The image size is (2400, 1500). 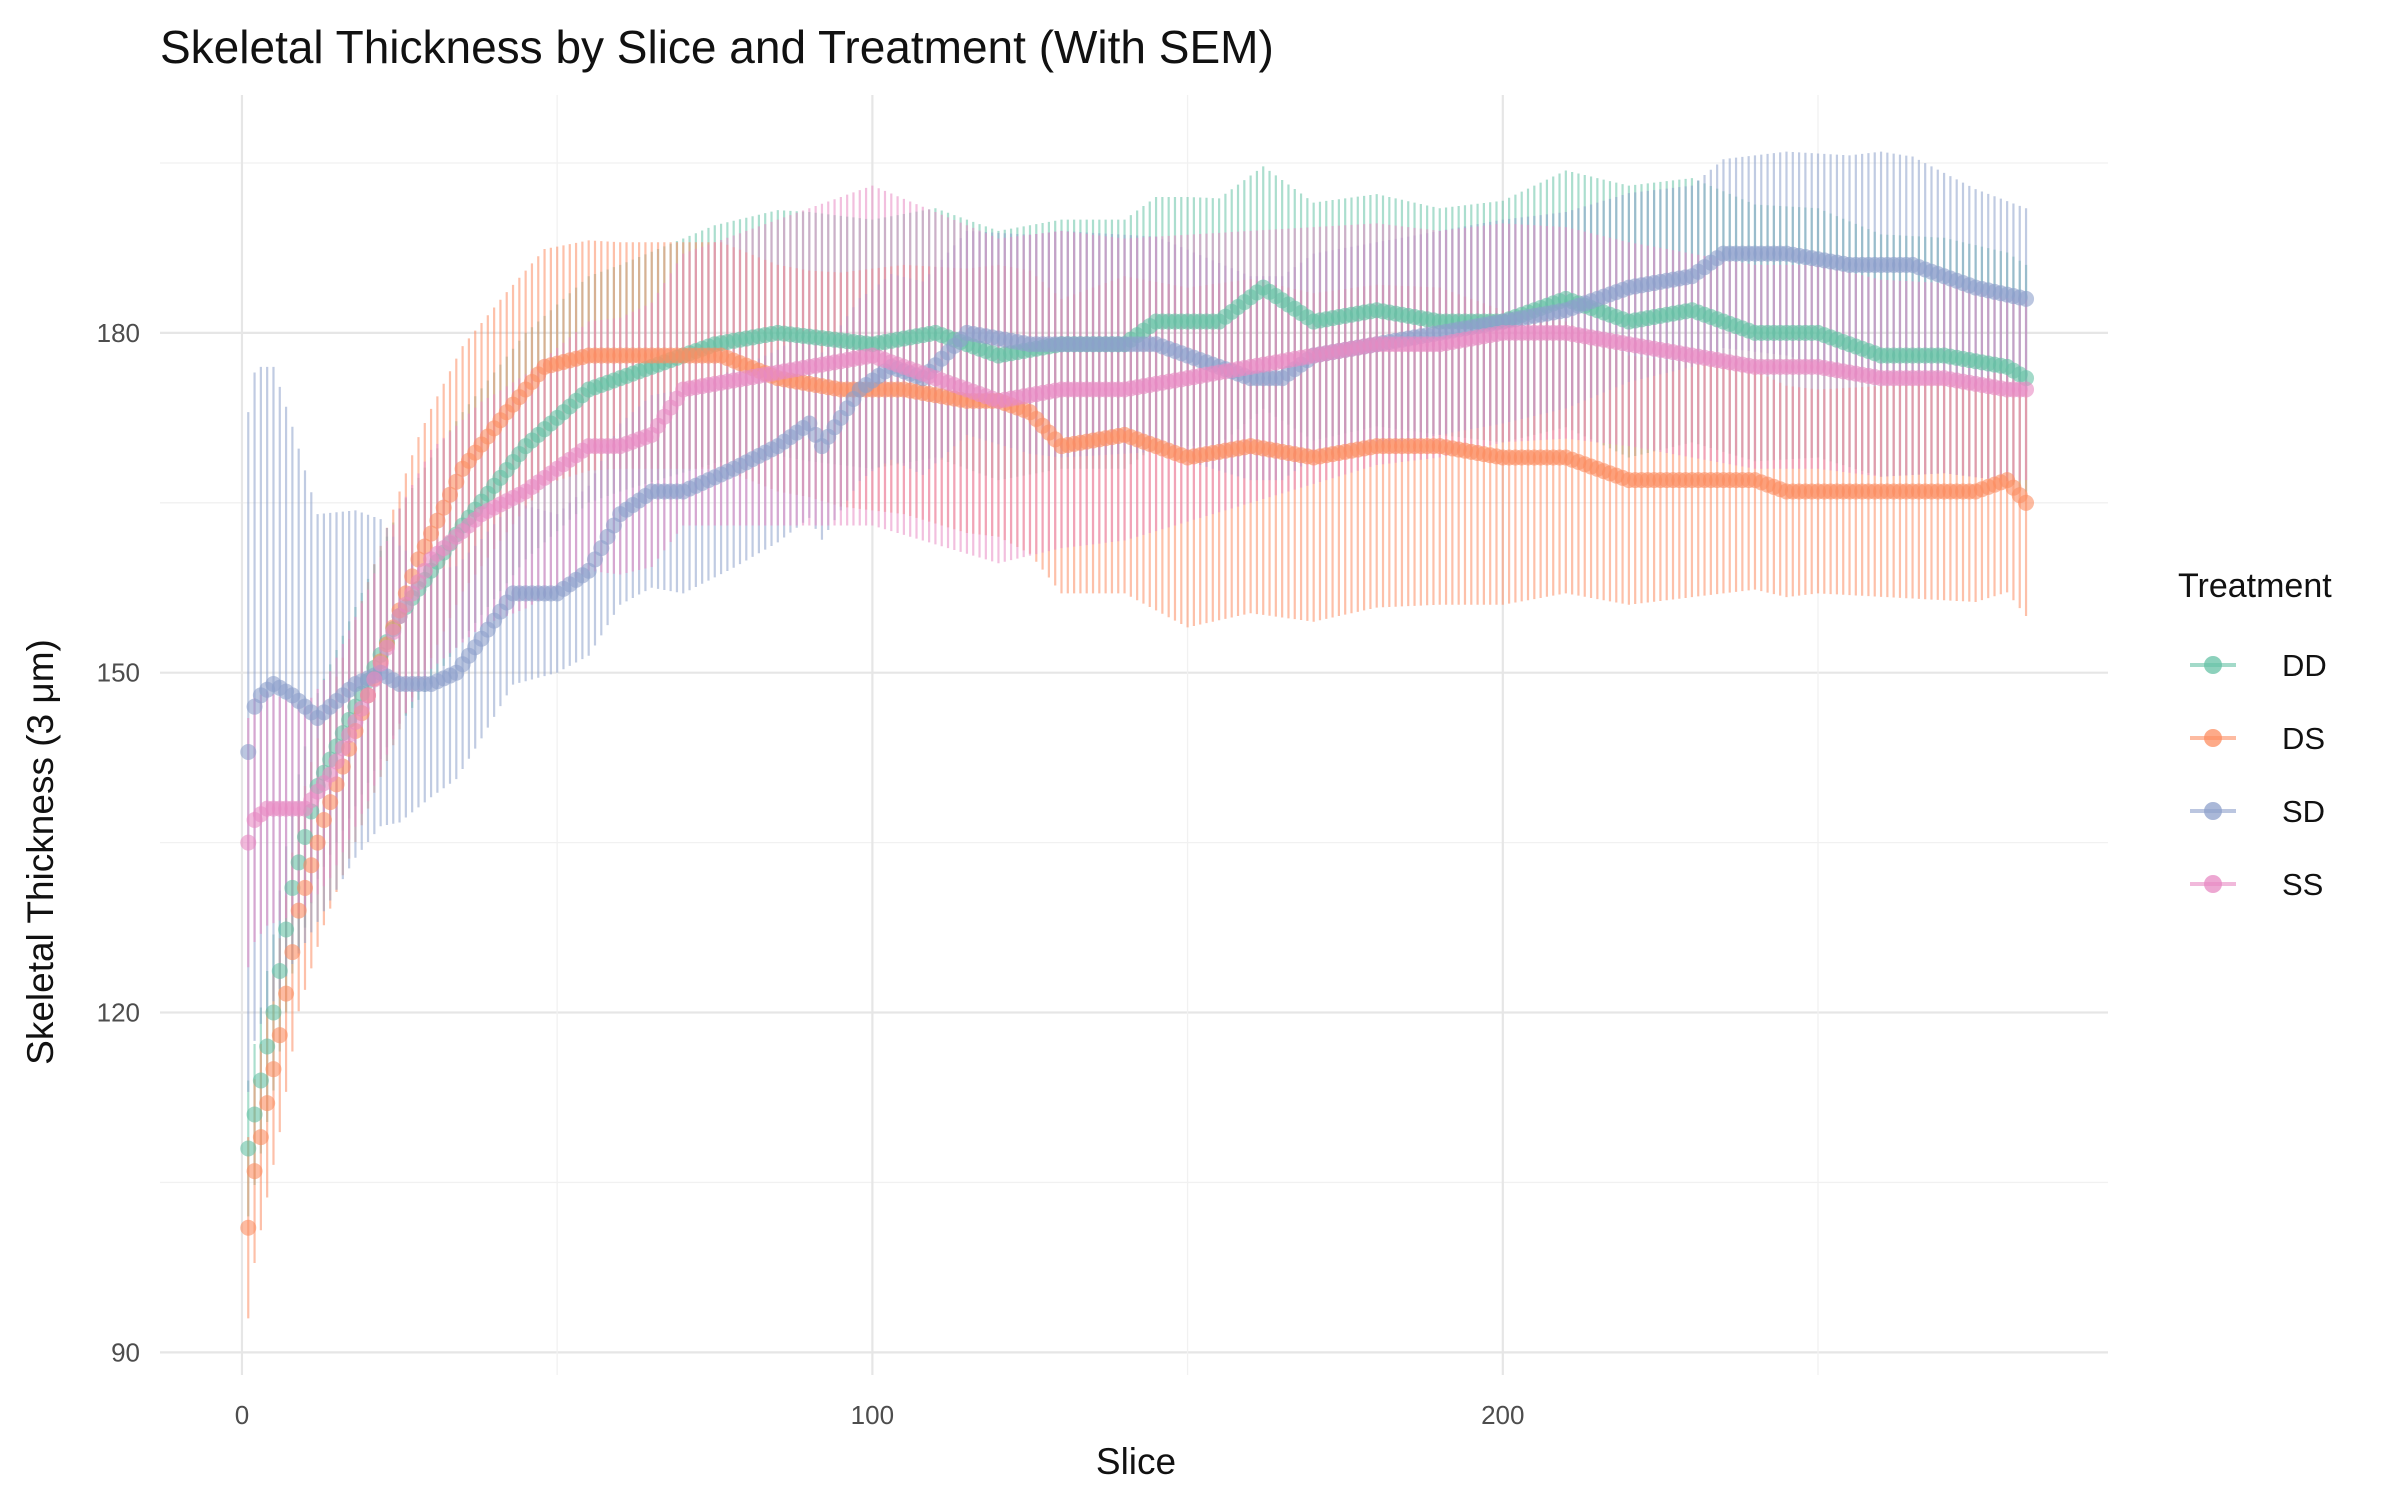 I want to click on legend-item-DD: DD, so click(x=2258, y=665).